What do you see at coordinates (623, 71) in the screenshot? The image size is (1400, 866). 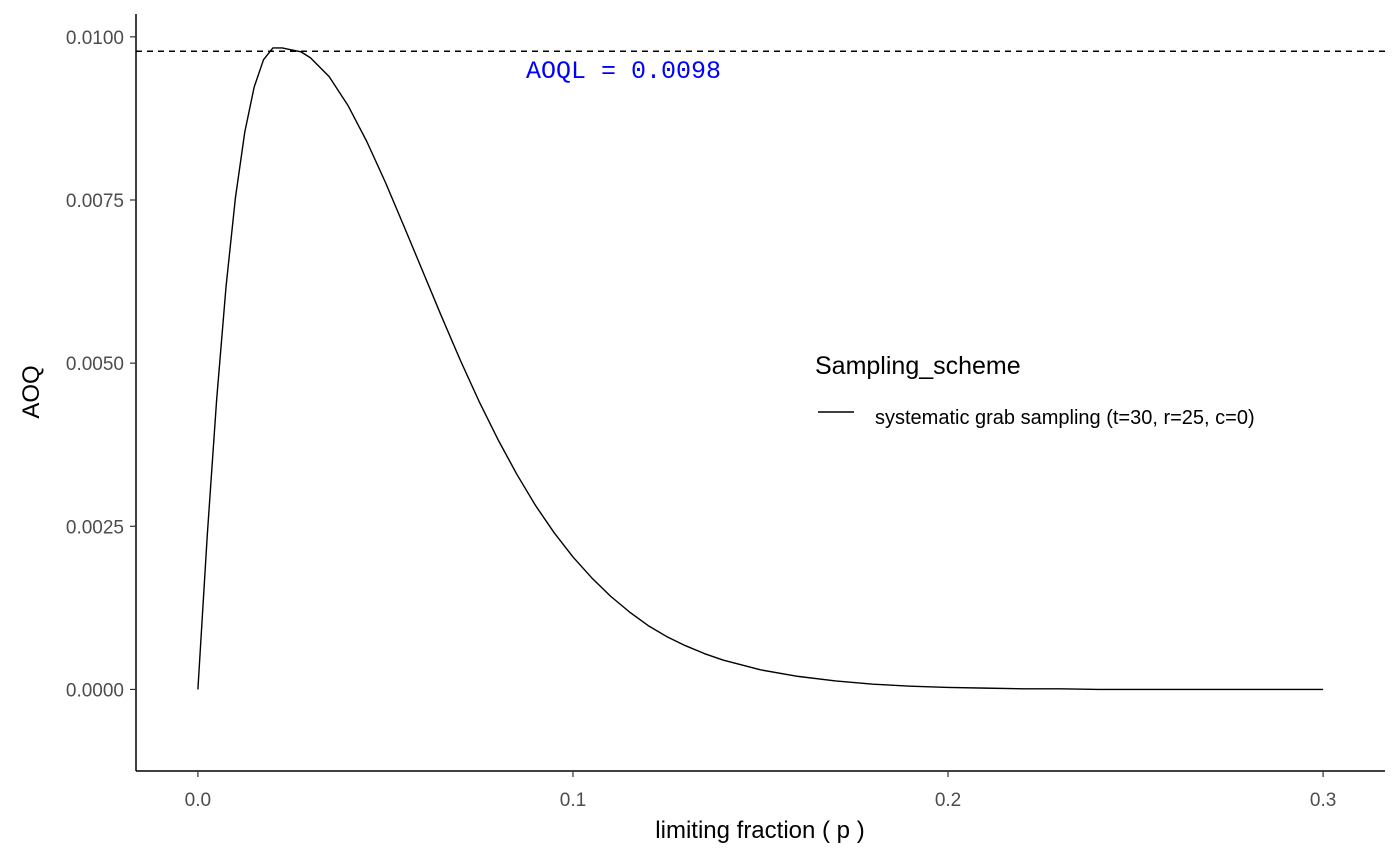 I see `aoql-annotation: AOQL = 0.0098` at bounding box center [623, 71].